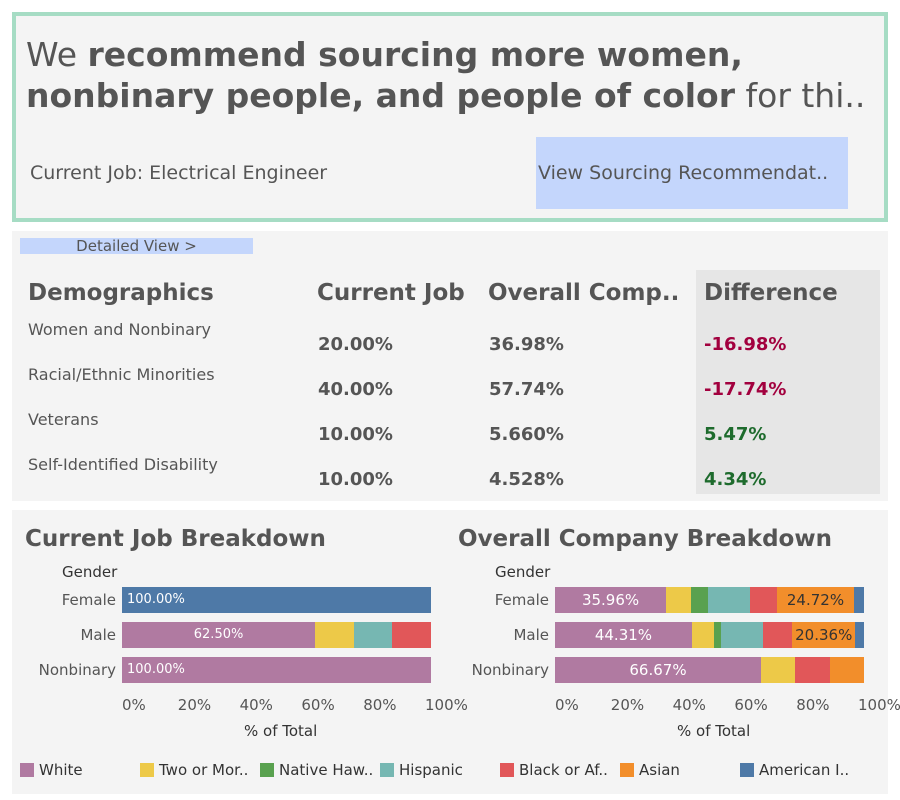  I want to click on view-sourcing-recommendations-button: View Sourcing Recommendat.., so click(692, 173).